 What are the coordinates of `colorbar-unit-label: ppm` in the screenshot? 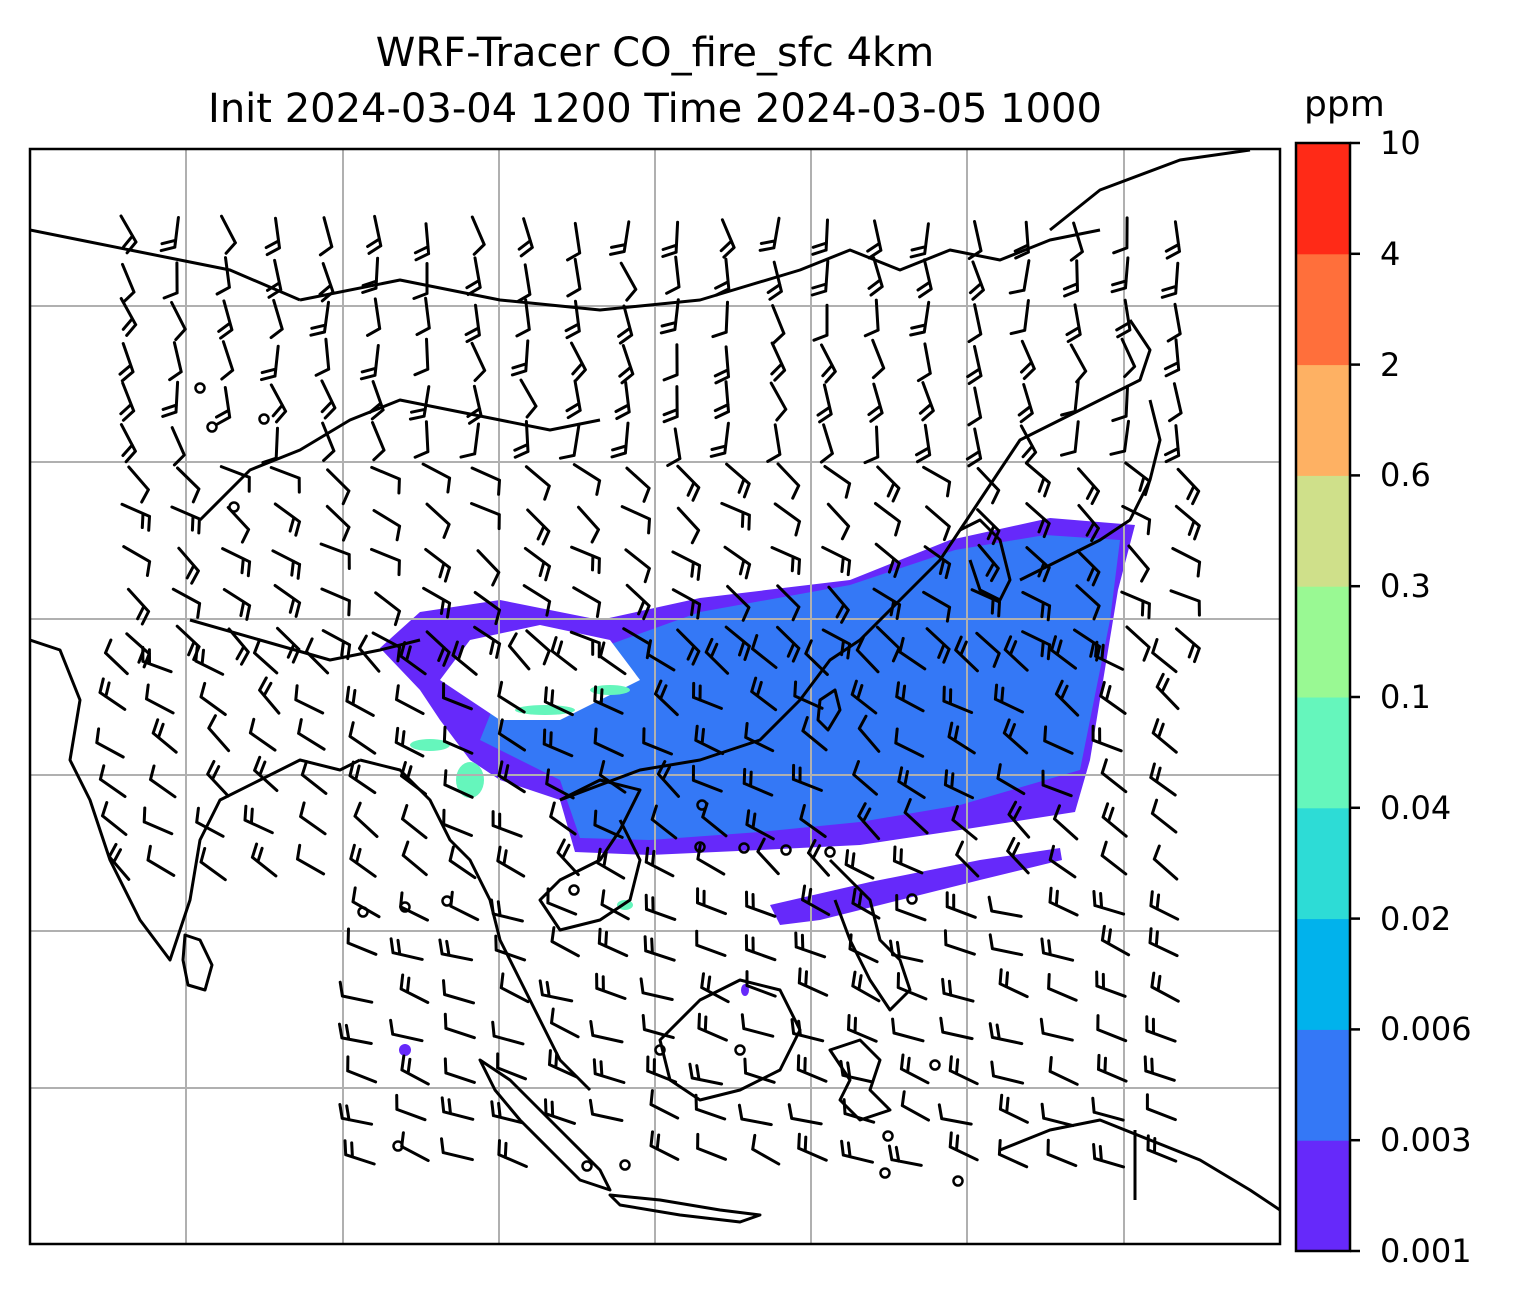 It's located at (1344, 104).